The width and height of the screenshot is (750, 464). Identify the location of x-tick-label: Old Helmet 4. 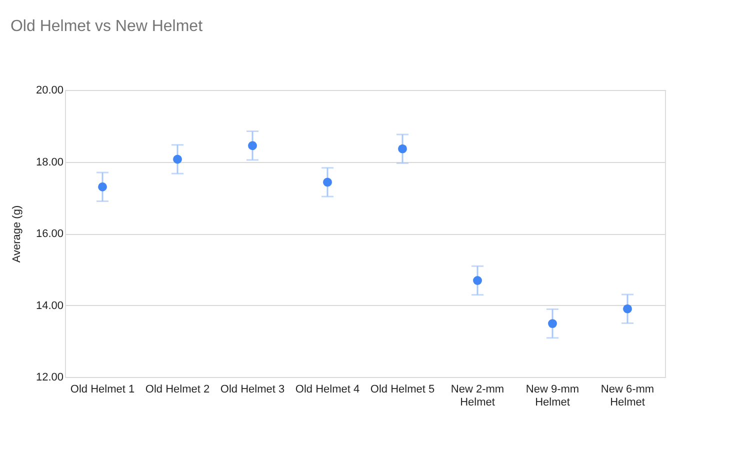
(327, 390).